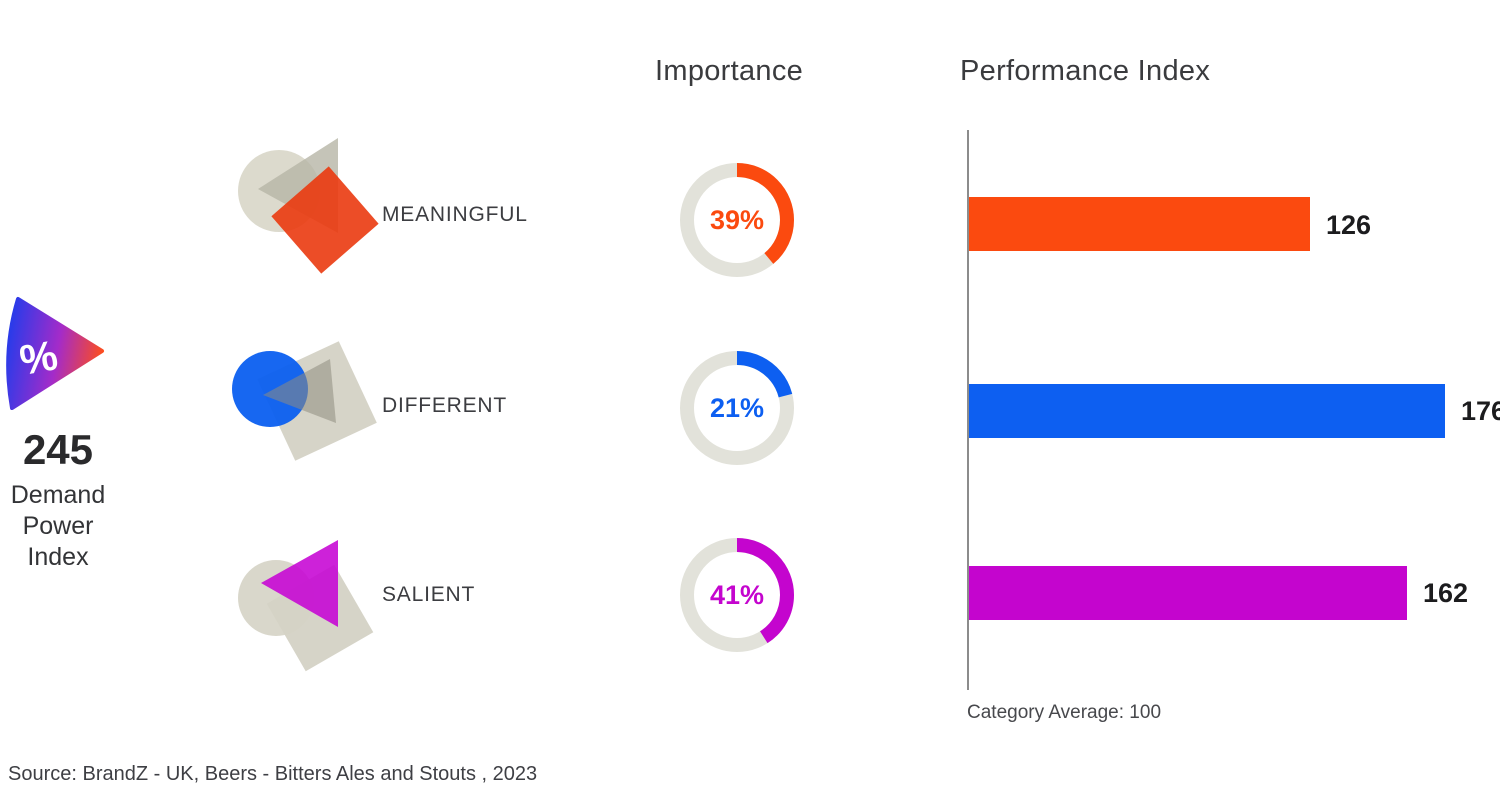  I want to click on importance-donut-salient: 41%, so click(737, 595).